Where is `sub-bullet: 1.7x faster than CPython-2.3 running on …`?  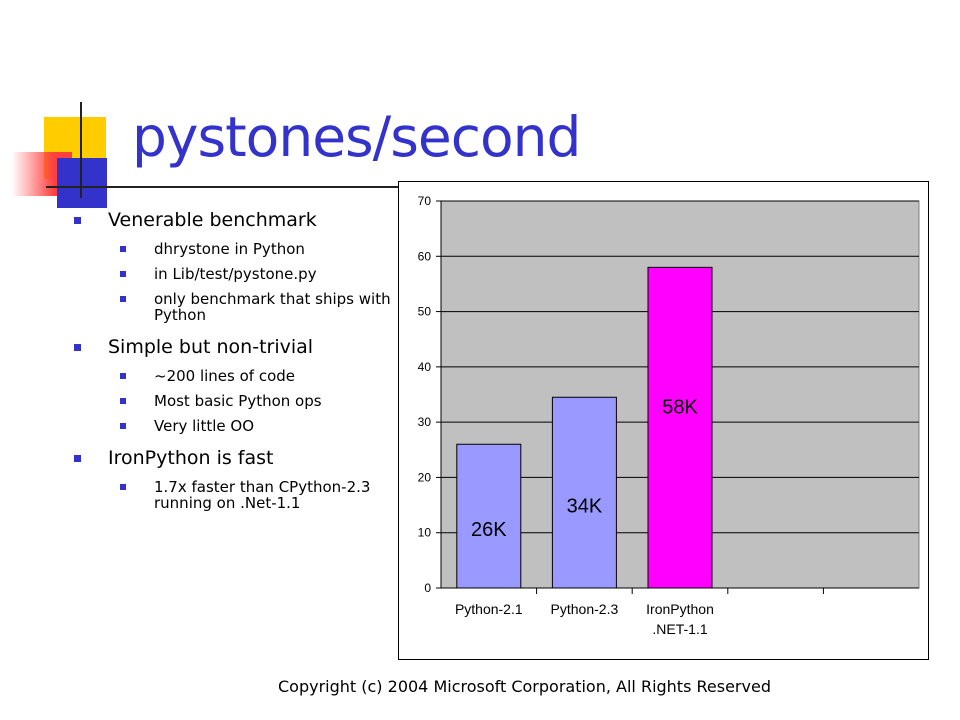 sub-bullet: 1.7x faster than CPython-2.3 running on … is located at coordinates (232, 495).